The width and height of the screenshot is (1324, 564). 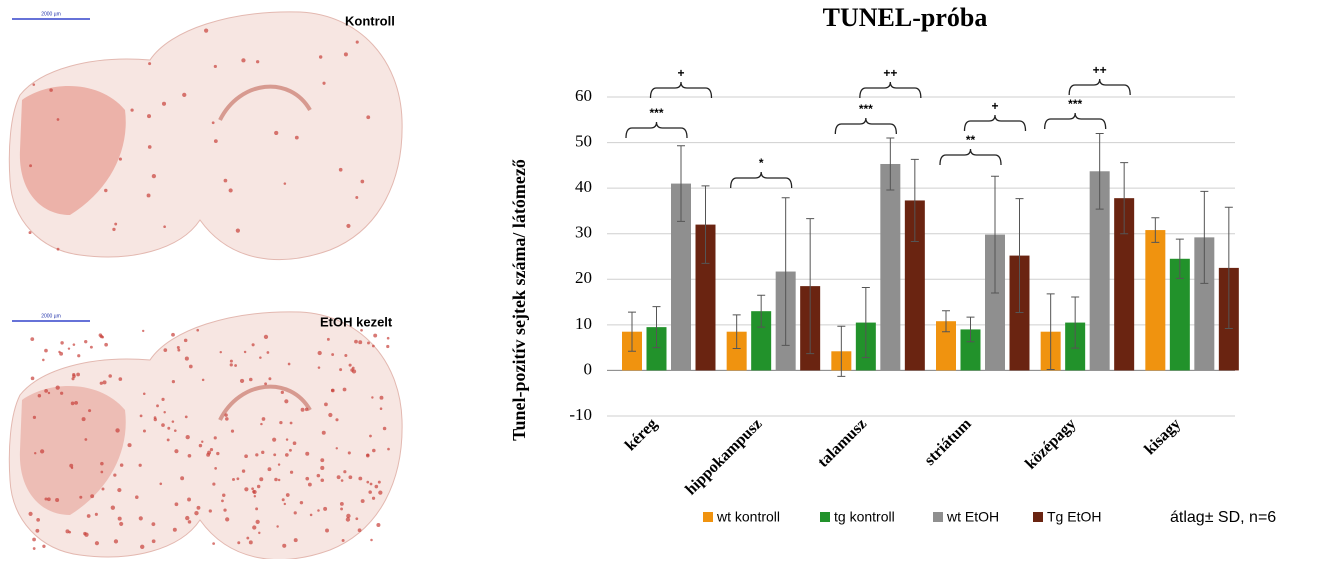 What do you see at coordinates (205, 135) in the screenshot?
I see `micrograph` at bounding box center [205, 135].